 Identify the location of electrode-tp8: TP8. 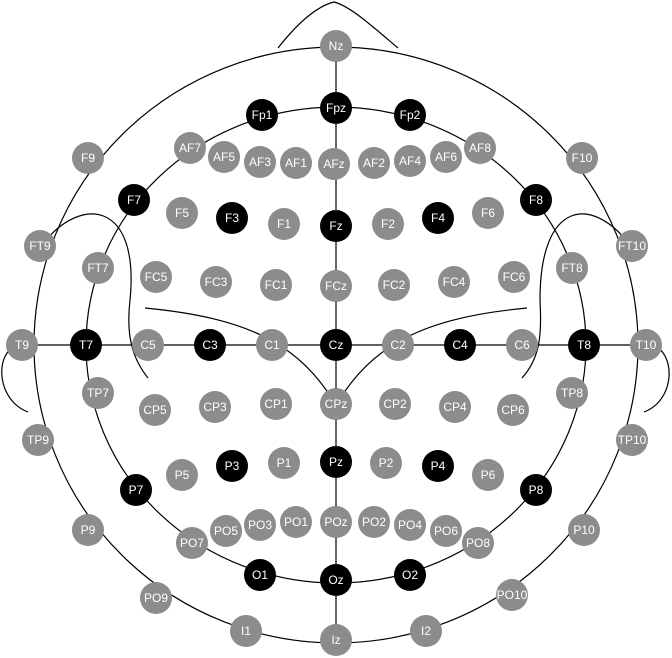
(572, 393).